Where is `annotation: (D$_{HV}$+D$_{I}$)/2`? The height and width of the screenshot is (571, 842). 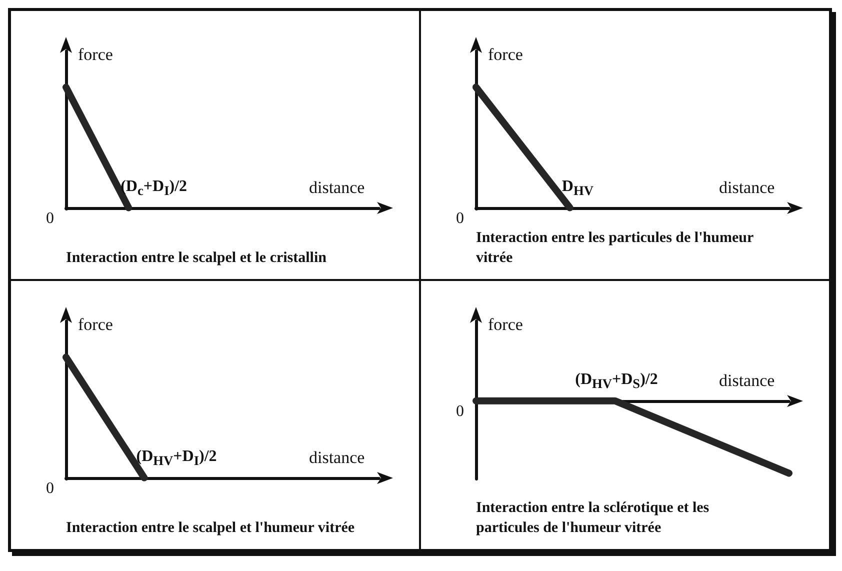 annotation: (D$_{HV}$+D$_{I}$)/2 is located at coordinates (176, 458).